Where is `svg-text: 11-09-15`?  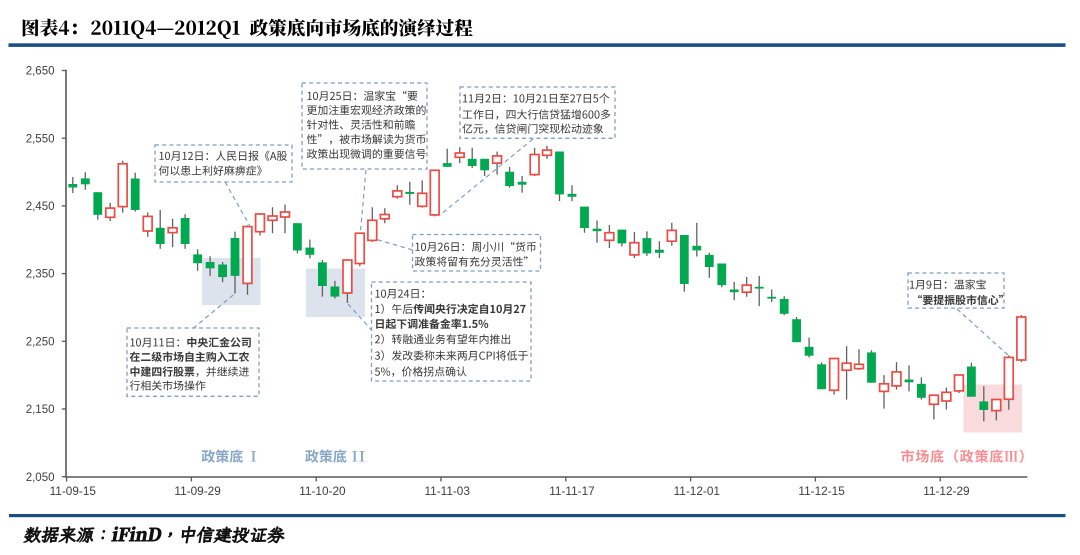
svg-text: 11-09-15 is located at coordinates (73, 491).